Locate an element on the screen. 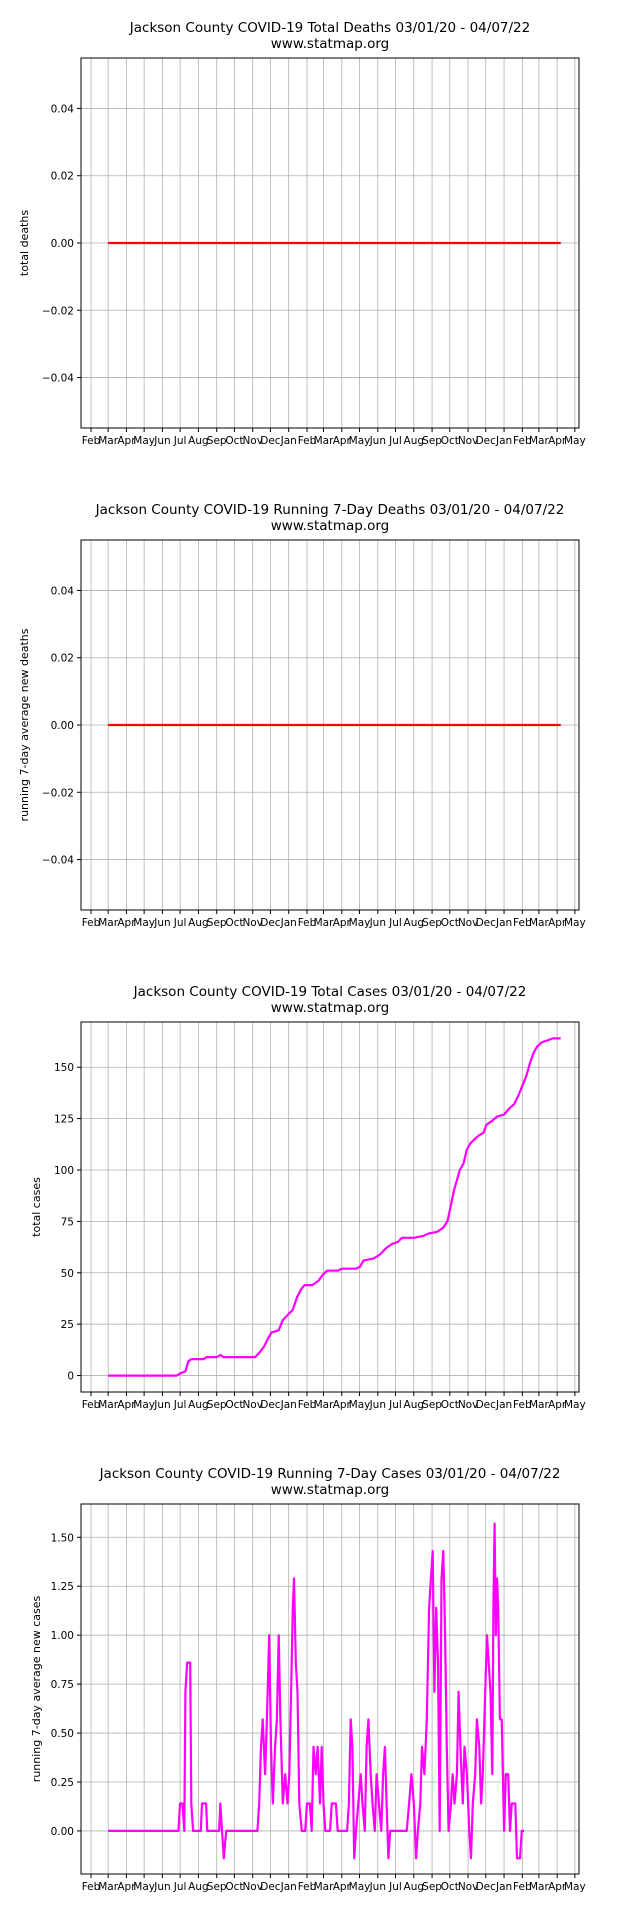  y-tick-label: 0.02 is located at coordinates (62, 177).